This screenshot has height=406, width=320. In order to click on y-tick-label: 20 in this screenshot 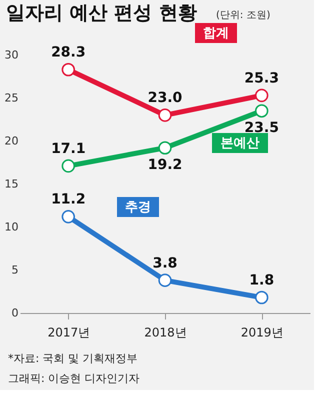, I will do `click(11, 141)`.